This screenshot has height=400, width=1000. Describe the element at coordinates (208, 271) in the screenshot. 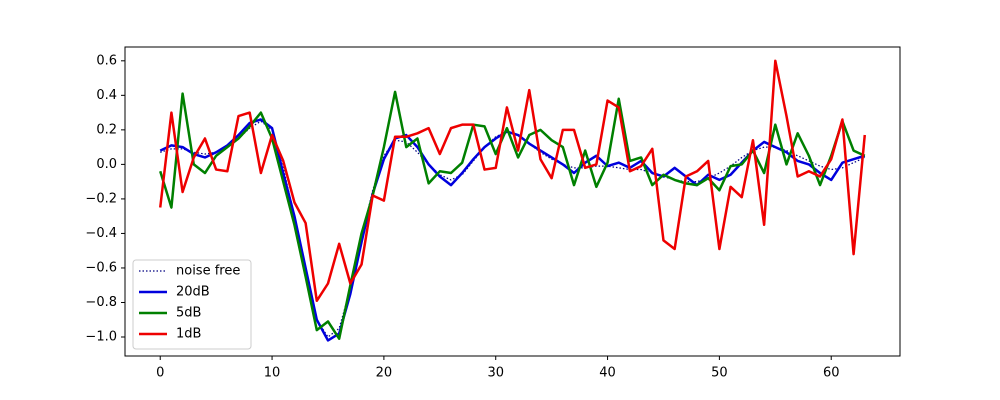

I see `legend-label: noise free` at that location.